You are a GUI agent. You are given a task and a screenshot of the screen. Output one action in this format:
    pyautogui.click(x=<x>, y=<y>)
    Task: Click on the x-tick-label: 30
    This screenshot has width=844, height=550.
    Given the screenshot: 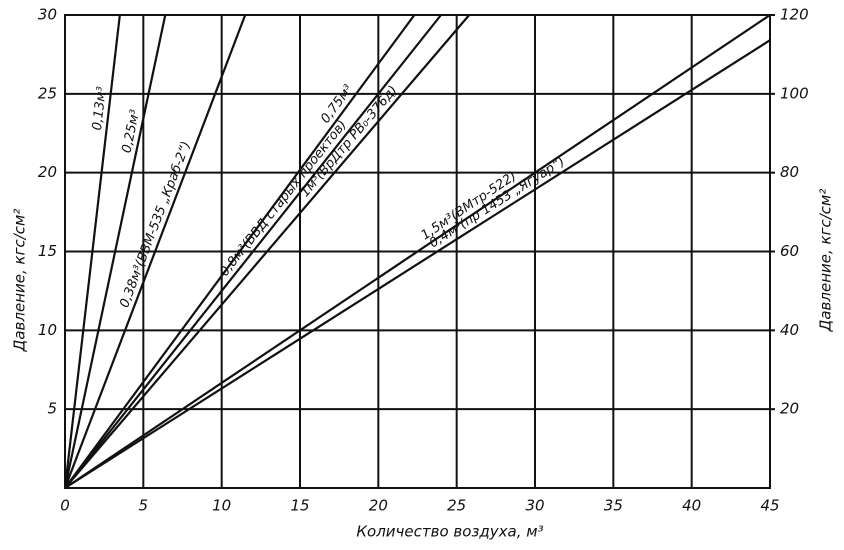 What is the action you would take?
    pyautogui.click(x=534, y=506)
    